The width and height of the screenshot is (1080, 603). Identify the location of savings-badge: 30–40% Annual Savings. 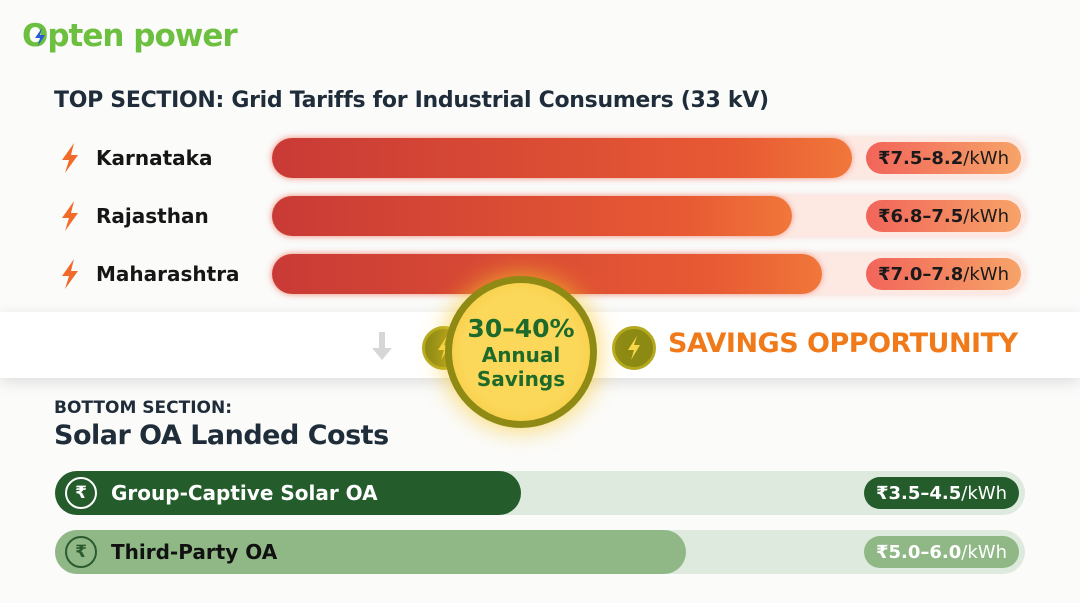
(521, 352).